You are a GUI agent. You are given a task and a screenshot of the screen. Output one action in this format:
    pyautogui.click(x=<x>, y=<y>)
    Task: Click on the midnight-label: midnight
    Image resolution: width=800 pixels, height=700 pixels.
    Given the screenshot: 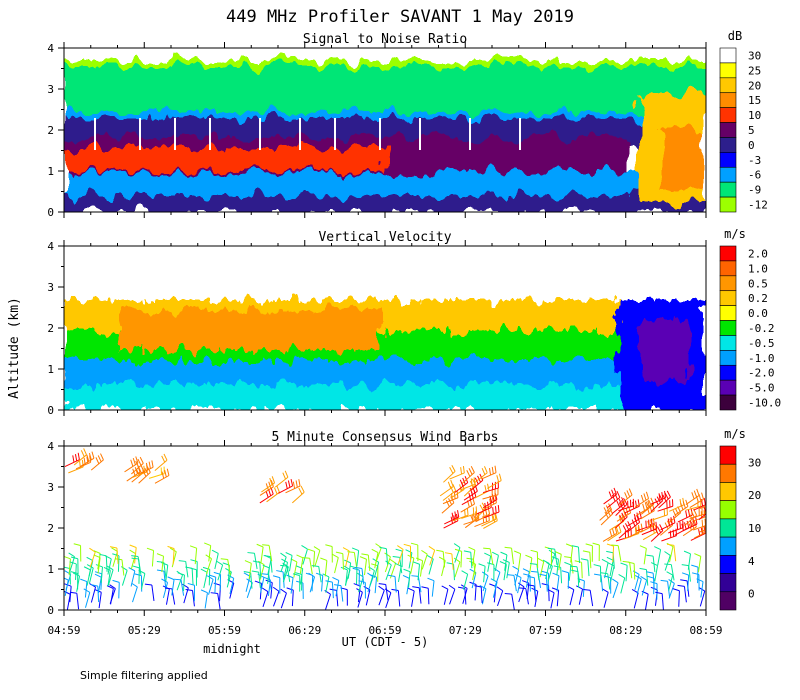 What is the action you would take?
    pyautogui.click(x=232, y=649)
    